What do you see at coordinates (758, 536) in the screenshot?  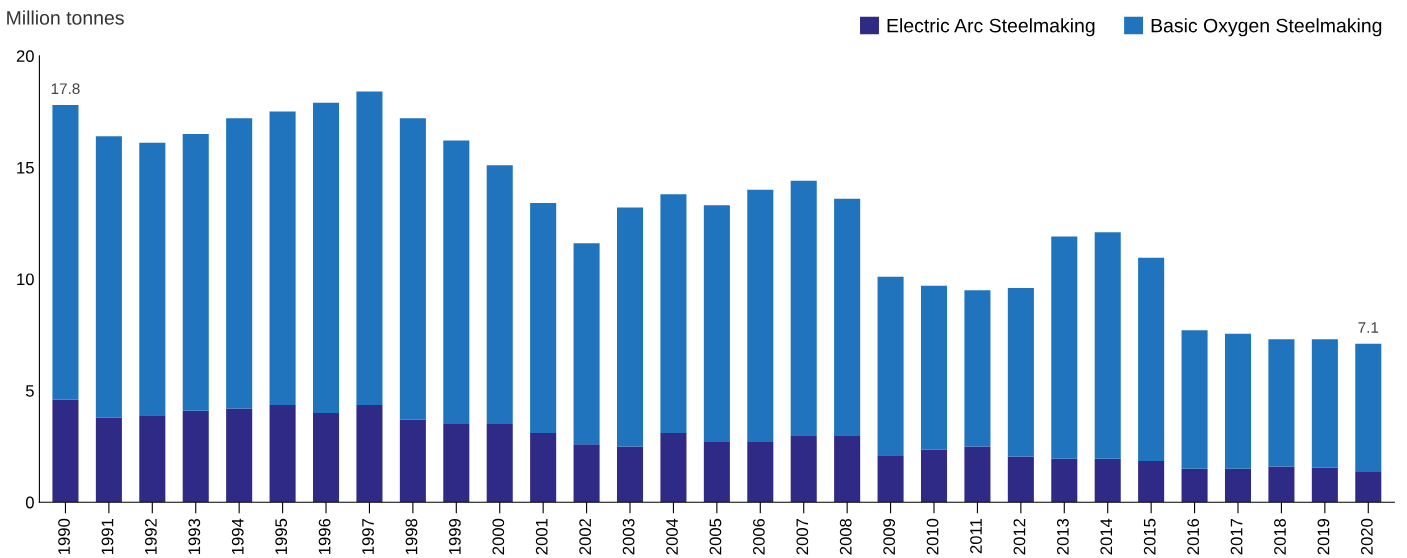 I see `x-tick-label: 2006` at bounding box center [758, 536].